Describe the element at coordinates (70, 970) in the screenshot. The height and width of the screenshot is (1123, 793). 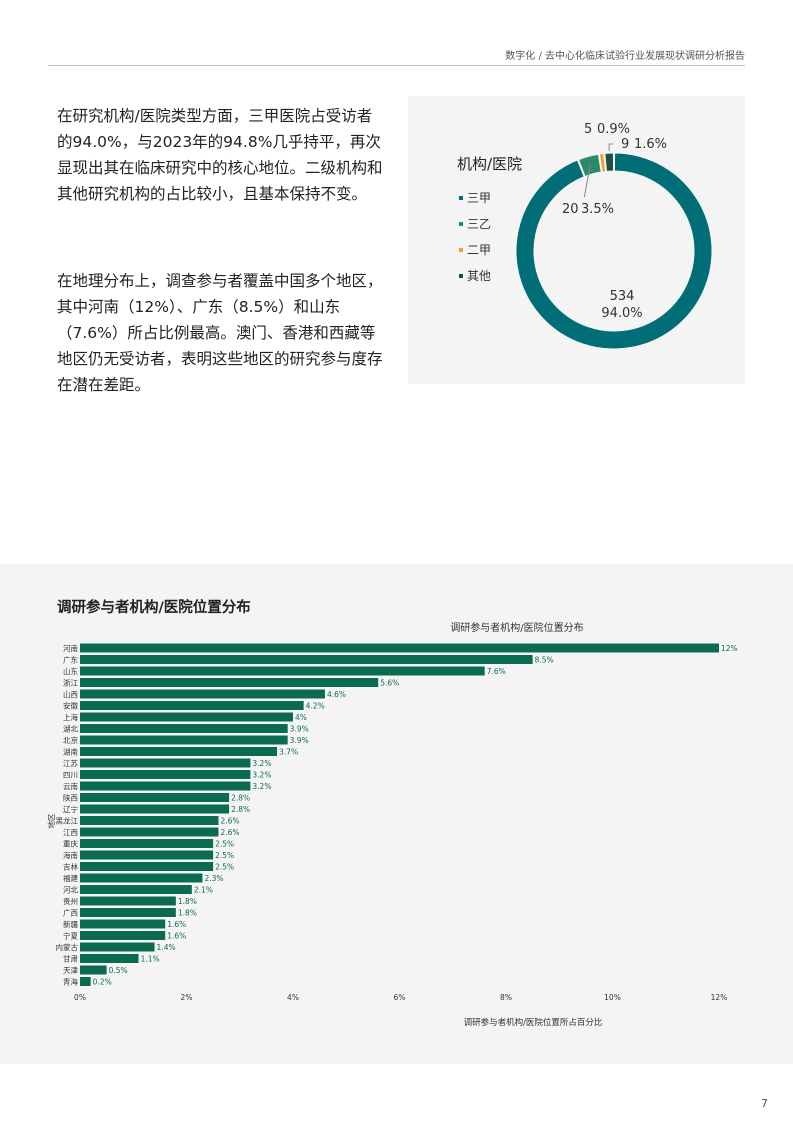
I see `bar-category-label: 天津` at that location.